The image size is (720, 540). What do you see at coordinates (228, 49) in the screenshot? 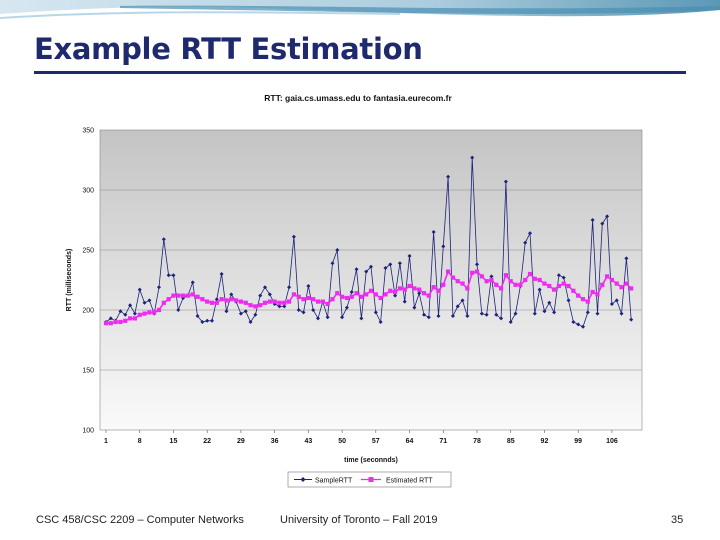
I see `slide-title: Example RTT Estimation` at bounding box center [228, 49].